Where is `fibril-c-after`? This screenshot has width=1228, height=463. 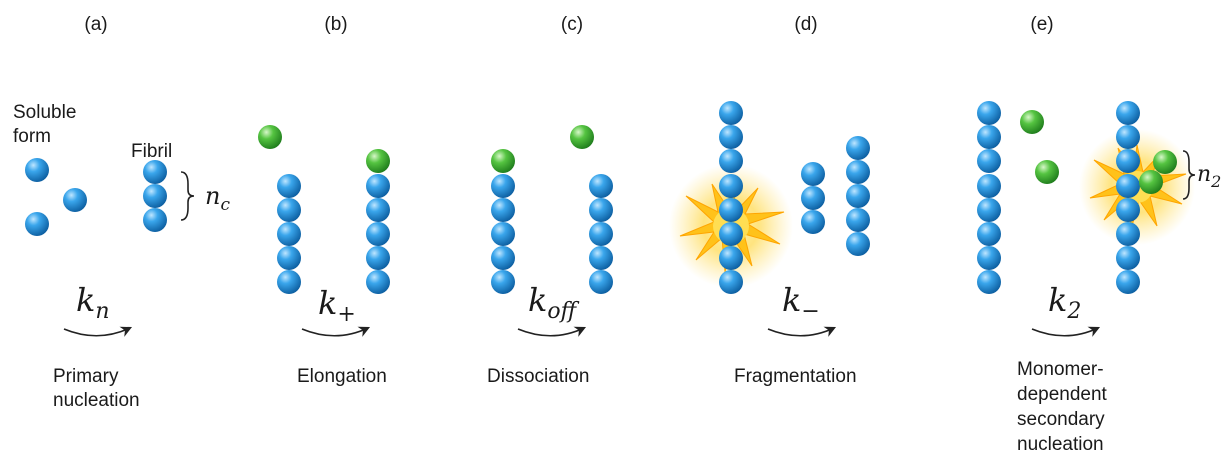
fibril-c-after is located at coordinates (601, 234).